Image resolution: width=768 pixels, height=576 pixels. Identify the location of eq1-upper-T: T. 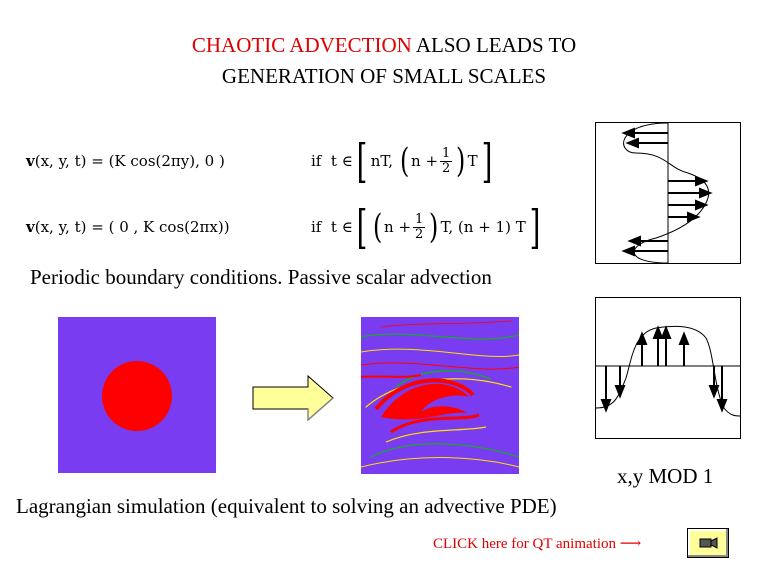
(472, 161).